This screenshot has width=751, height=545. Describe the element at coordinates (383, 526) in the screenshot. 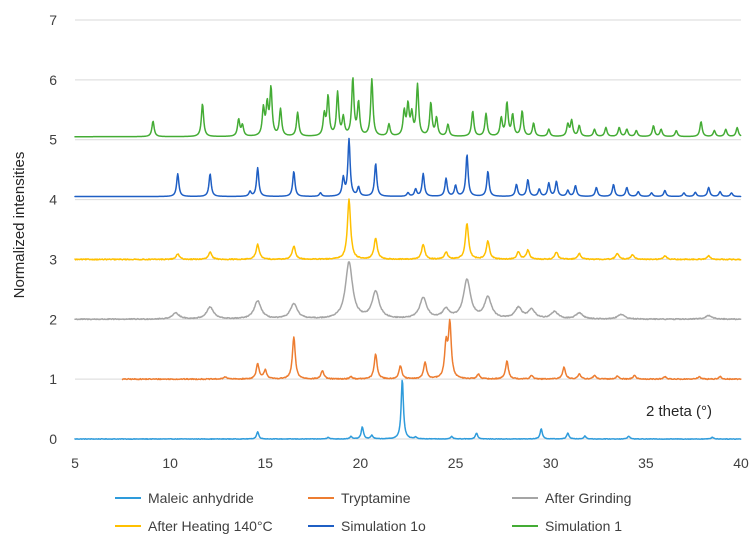

I see `legend-label: Simulation 1o` at that location.